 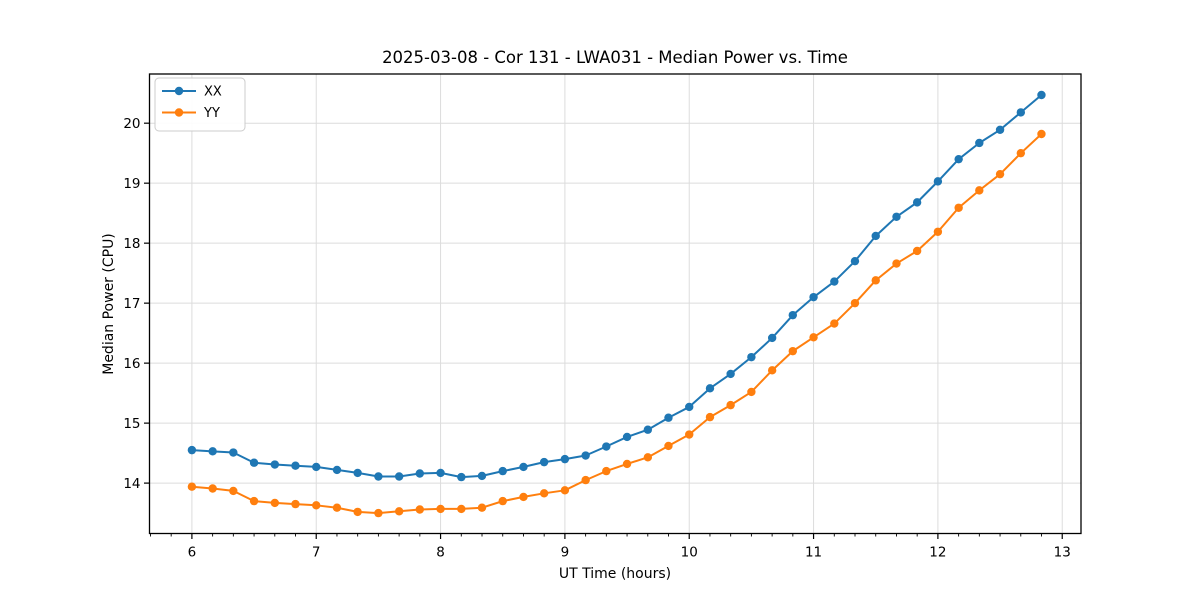 I want to click on x-tick-label: 7, so click(x=316, y=553).